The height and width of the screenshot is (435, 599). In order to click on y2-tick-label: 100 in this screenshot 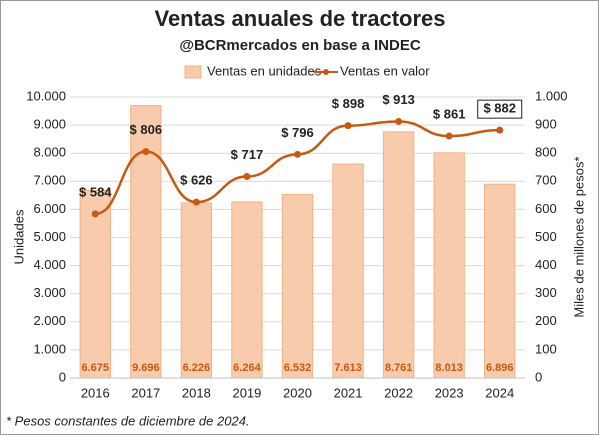, I will do `click(546, 348)`.